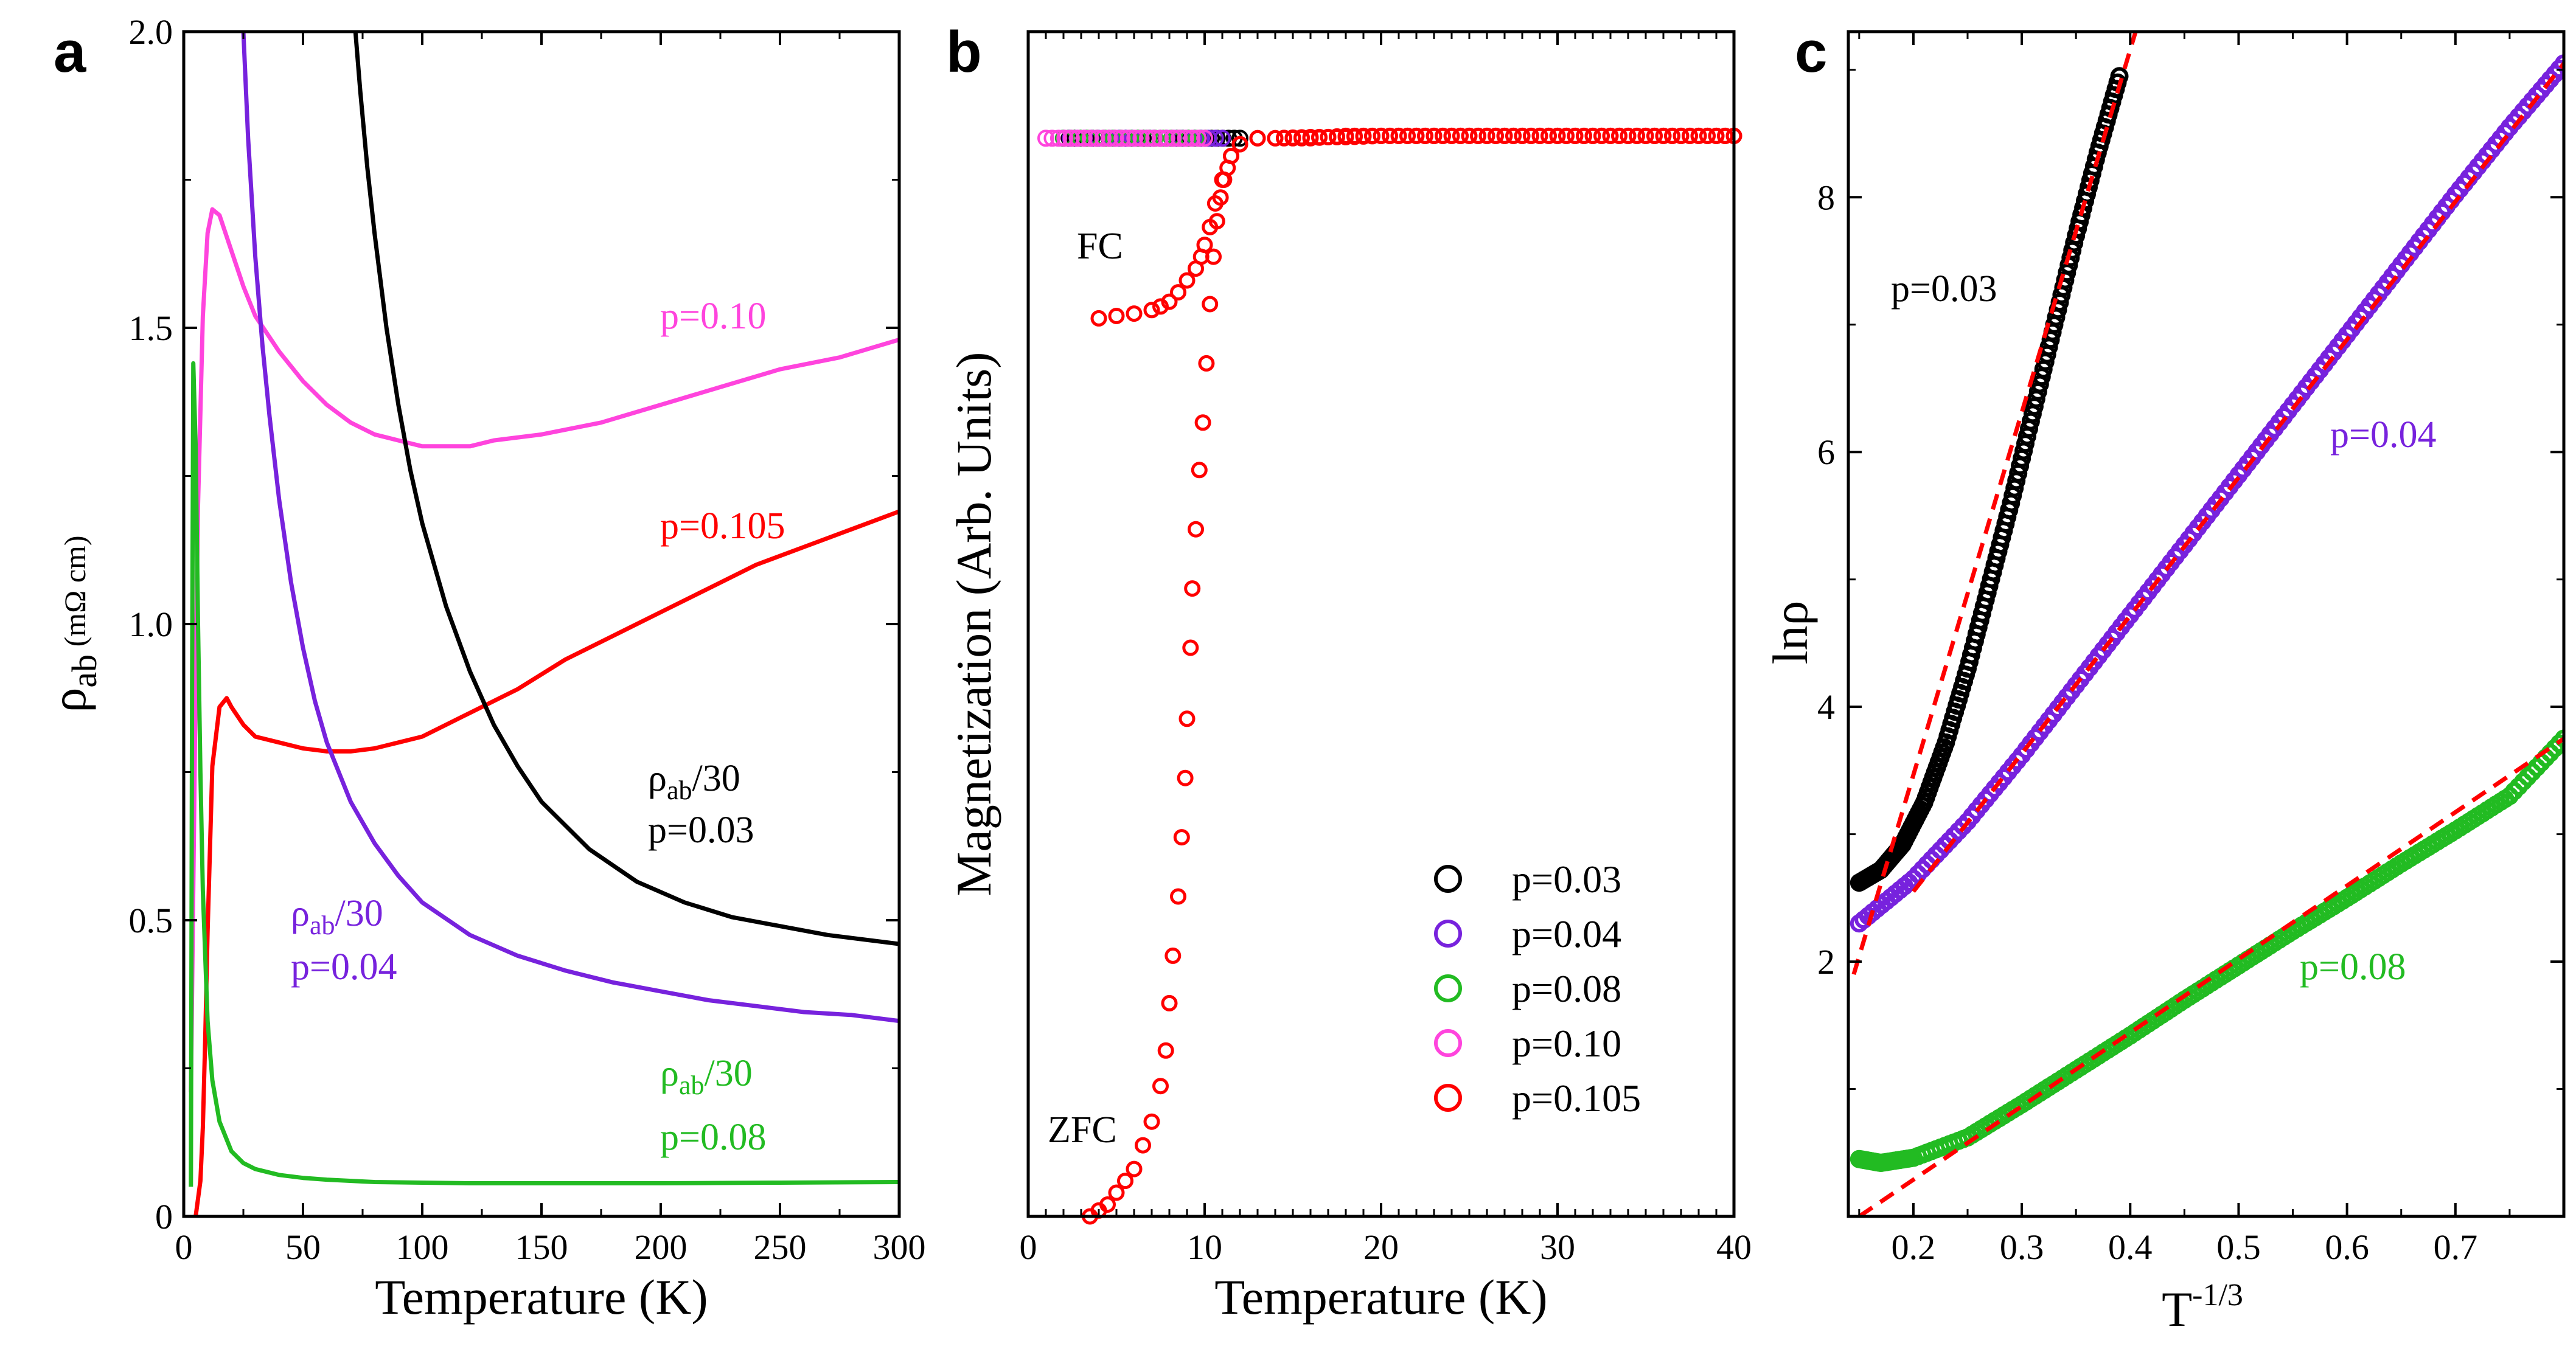  Describe the element at coordinates (1826, 707) in the screenshot. I see `c-ytick-label: 4` at that location.